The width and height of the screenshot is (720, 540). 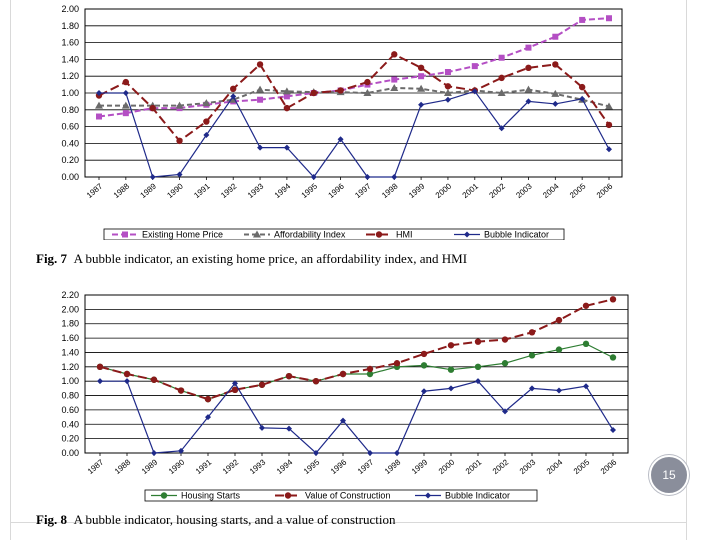 I want to click on fig7-ytick-label: 0.60, so click(x=70, y=127).